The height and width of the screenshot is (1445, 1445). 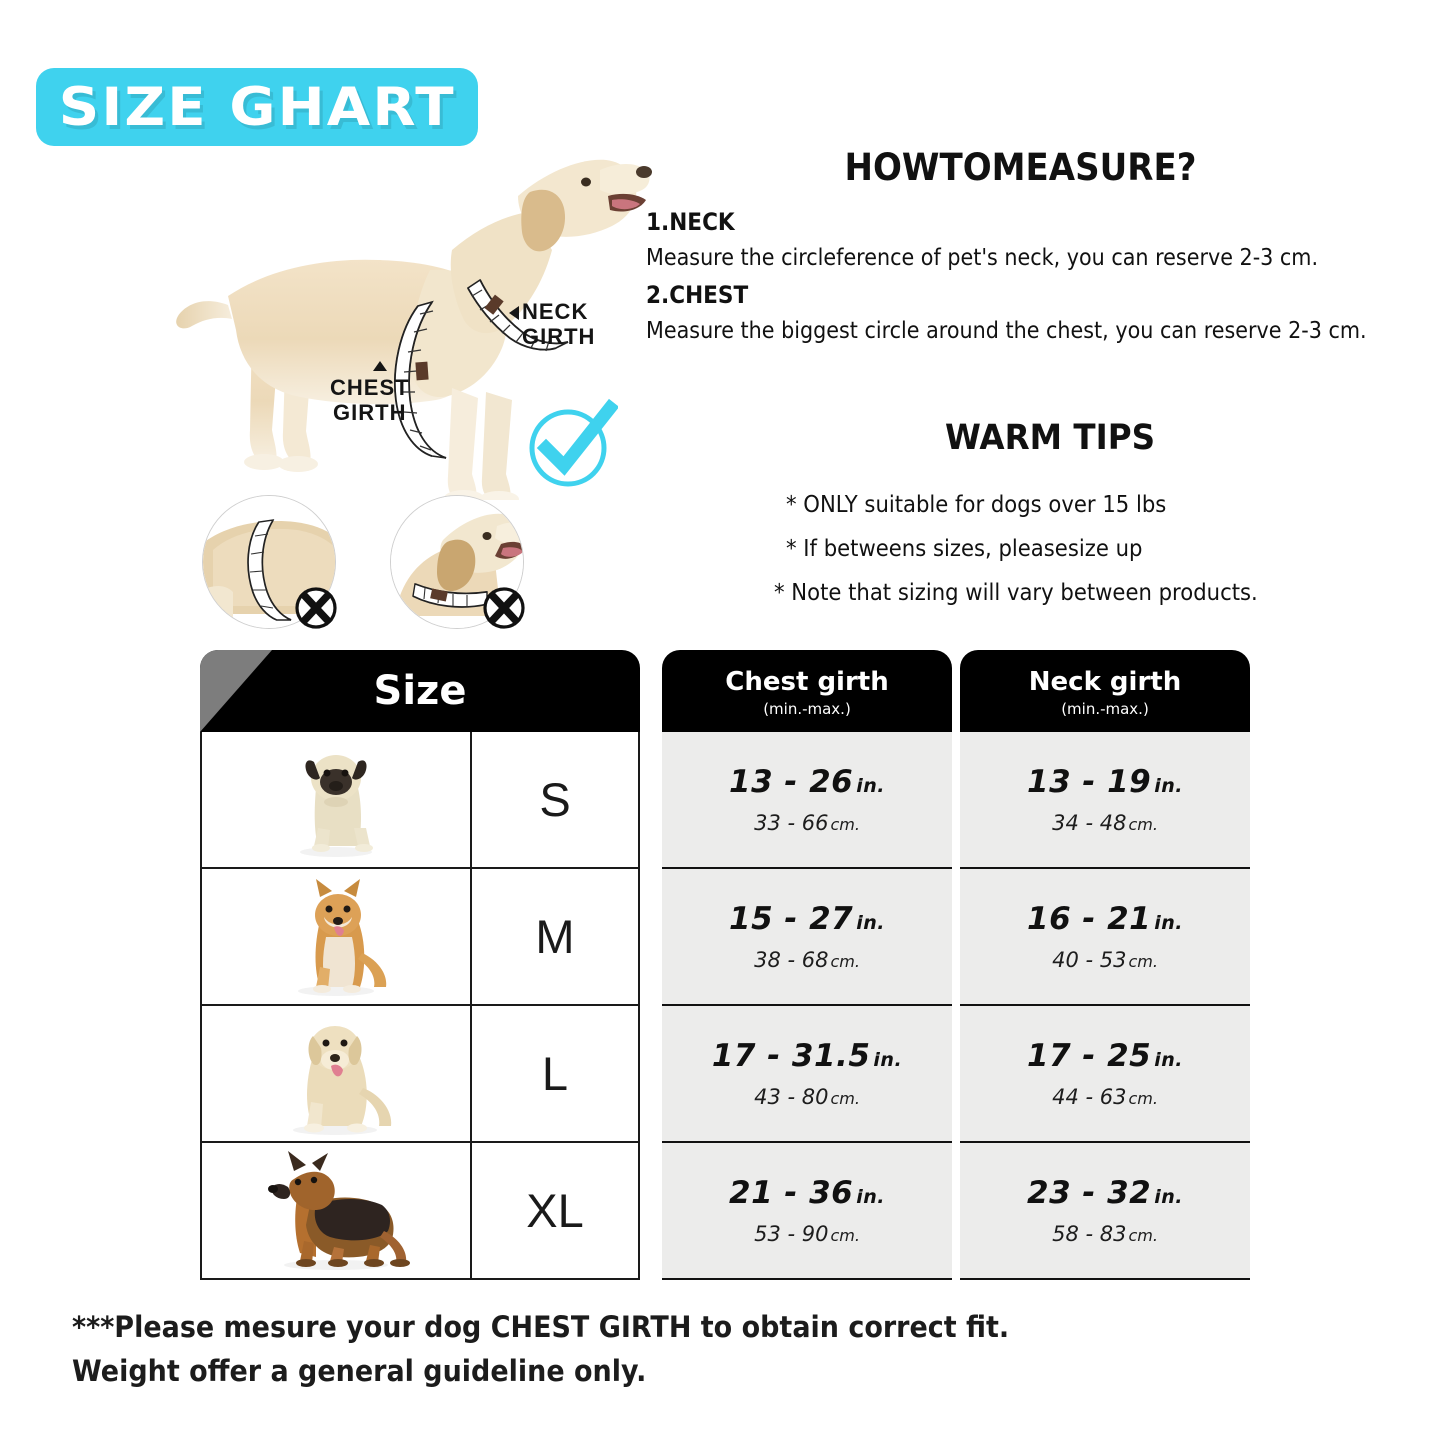 I want to click on chest-girth-cm: 33 - 66 cm., so click(x=807, y=823).